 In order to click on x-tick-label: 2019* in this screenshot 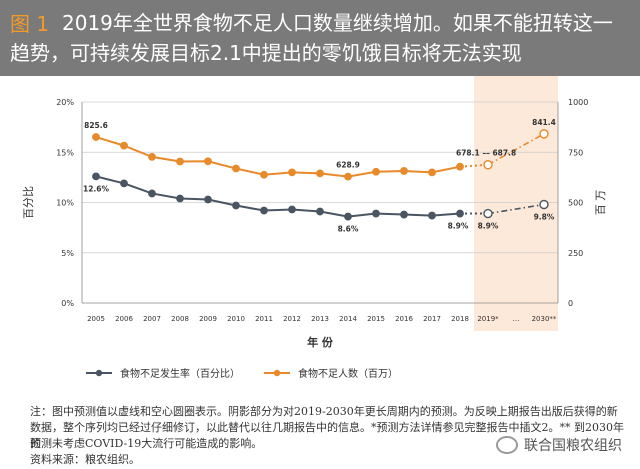, I will do `click(488, 319)`.